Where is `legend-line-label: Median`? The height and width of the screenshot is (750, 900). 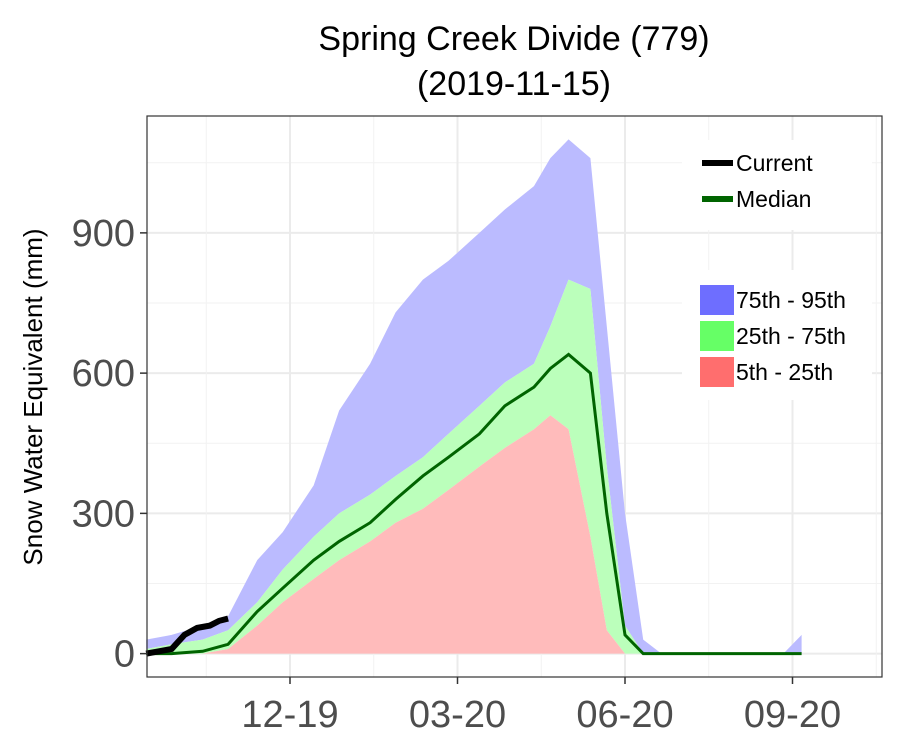
legend-line-label: Median is located at coordinates (773, 199).